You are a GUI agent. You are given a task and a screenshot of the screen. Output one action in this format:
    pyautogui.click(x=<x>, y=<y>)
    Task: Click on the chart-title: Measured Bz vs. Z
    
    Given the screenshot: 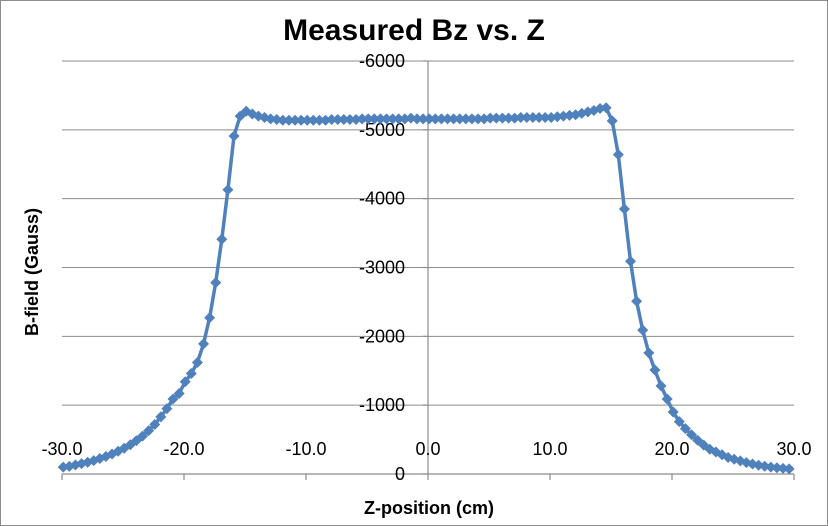 What is the action you would take?
    pyautogui.click(x=414, y=30)
    